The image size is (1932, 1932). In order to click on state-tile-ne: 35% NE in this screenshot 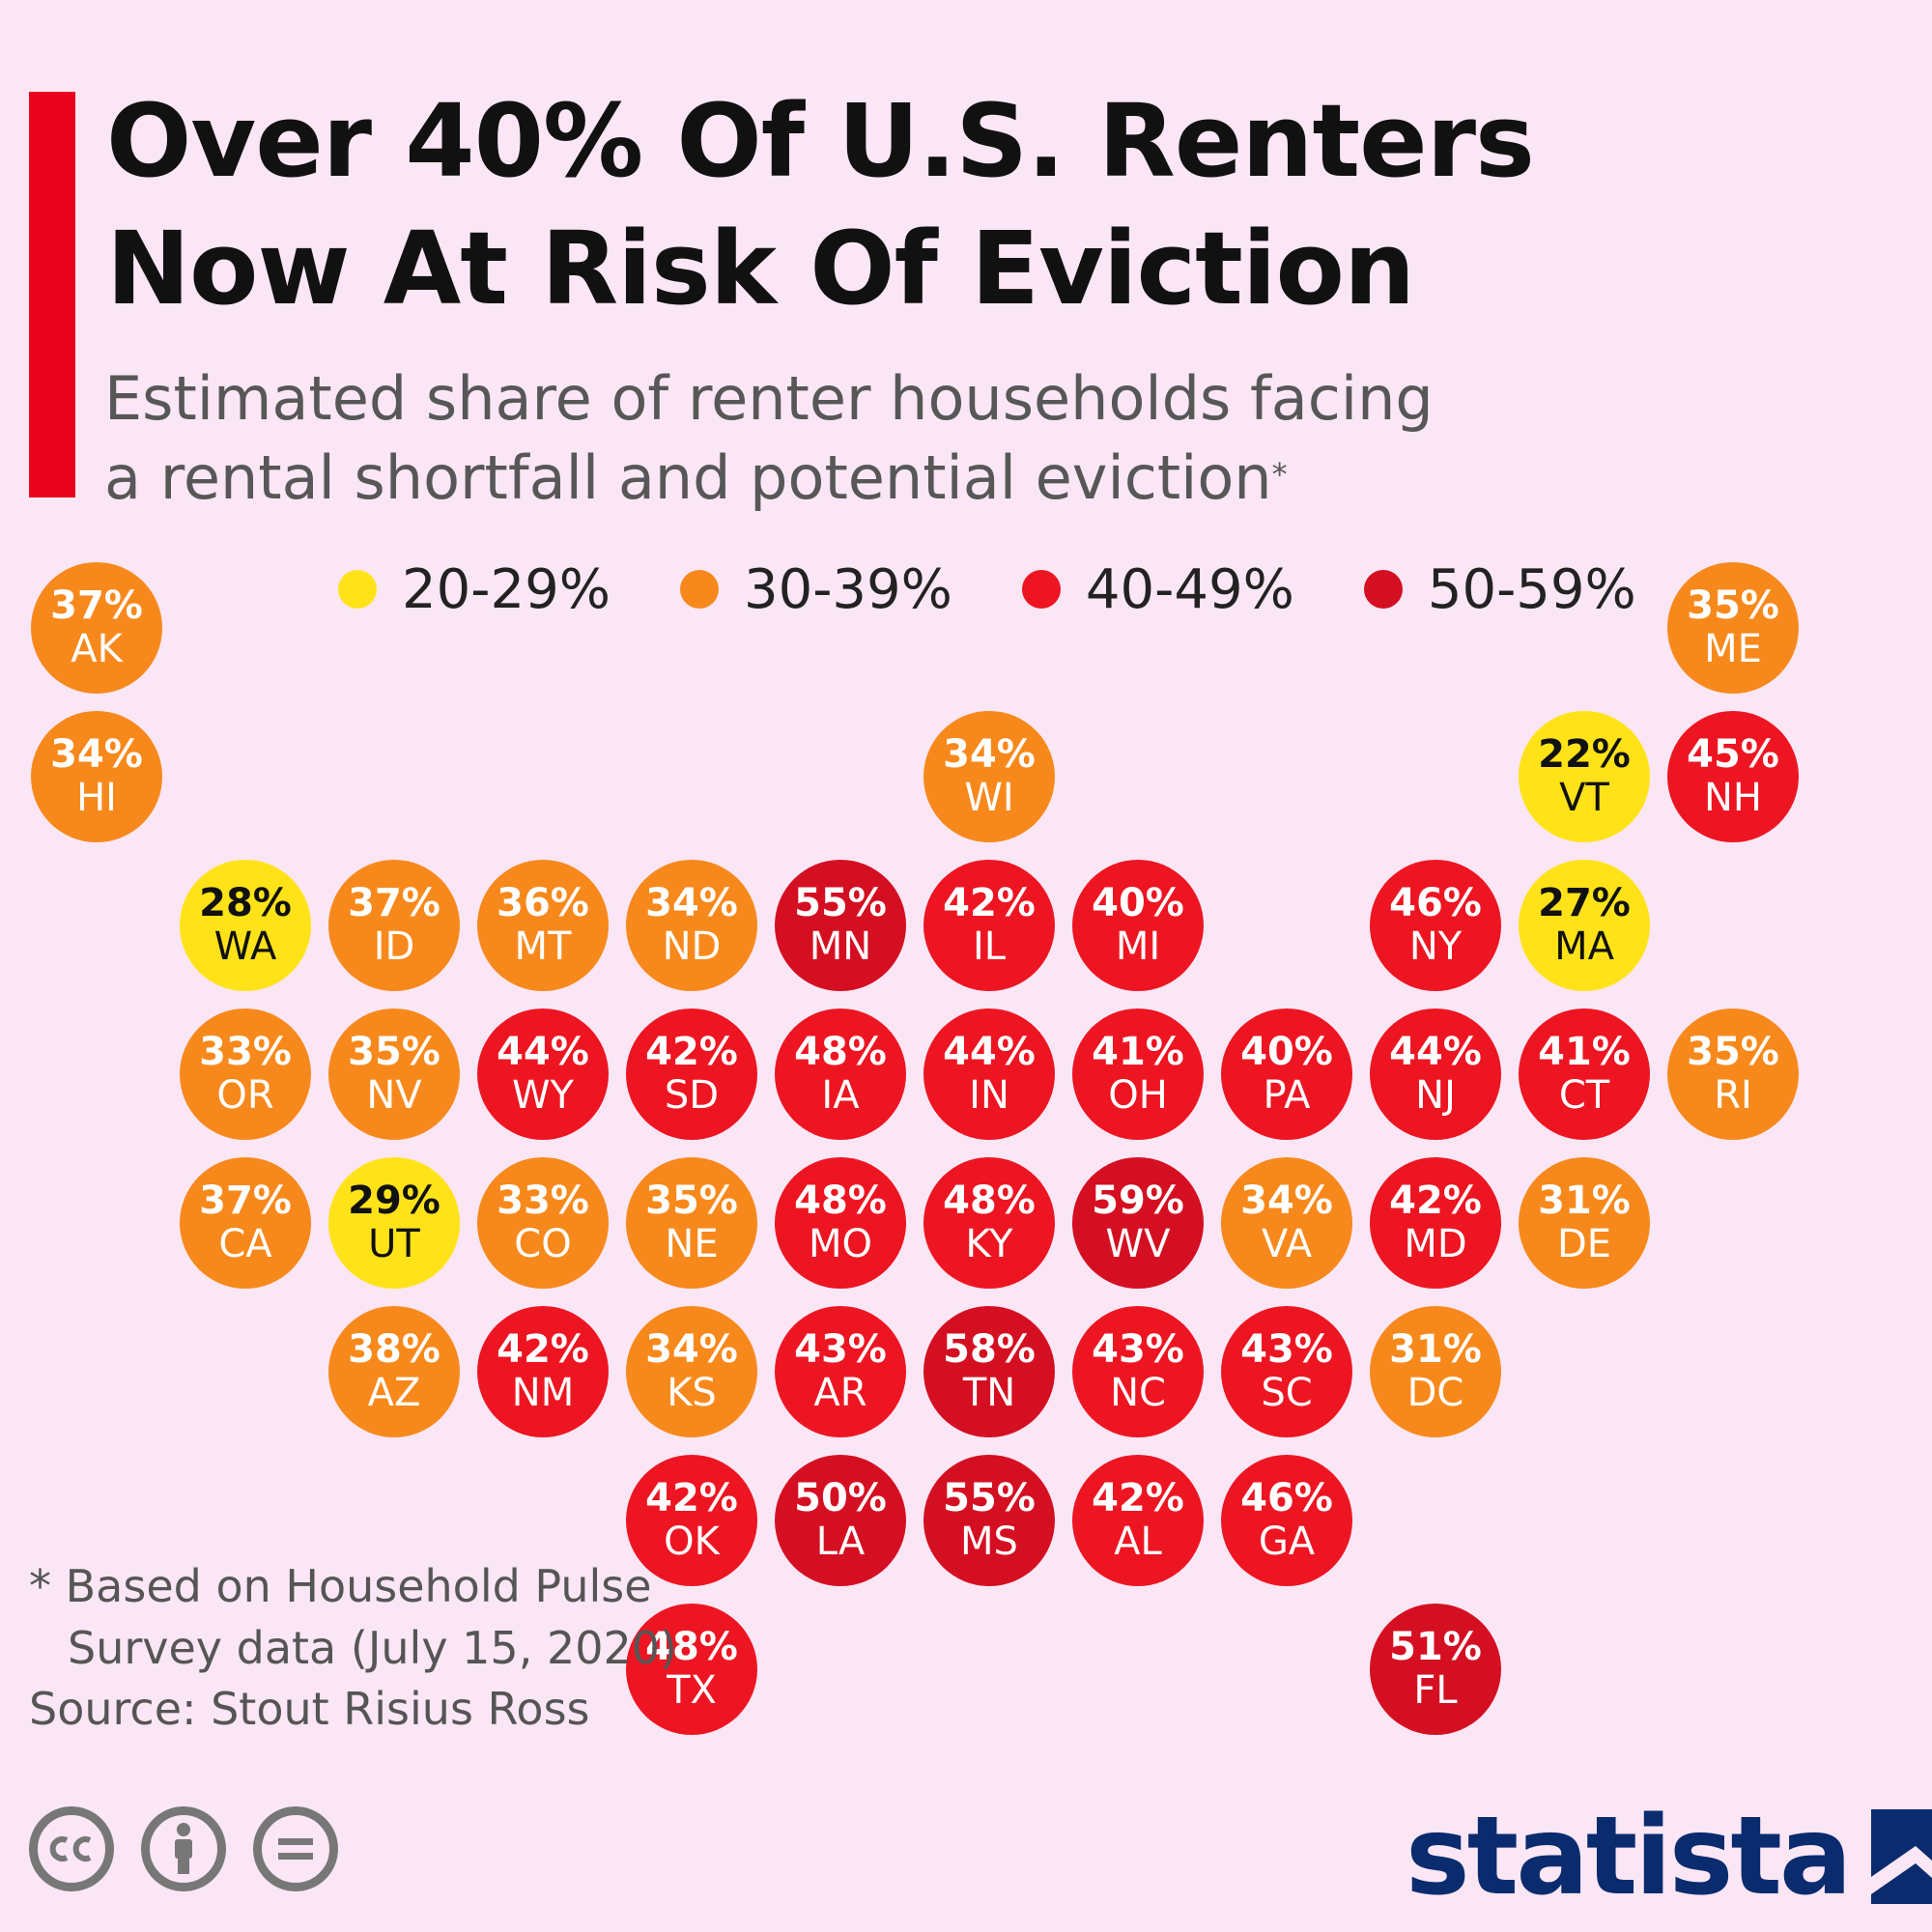, I will do `click(691, 1223)`.